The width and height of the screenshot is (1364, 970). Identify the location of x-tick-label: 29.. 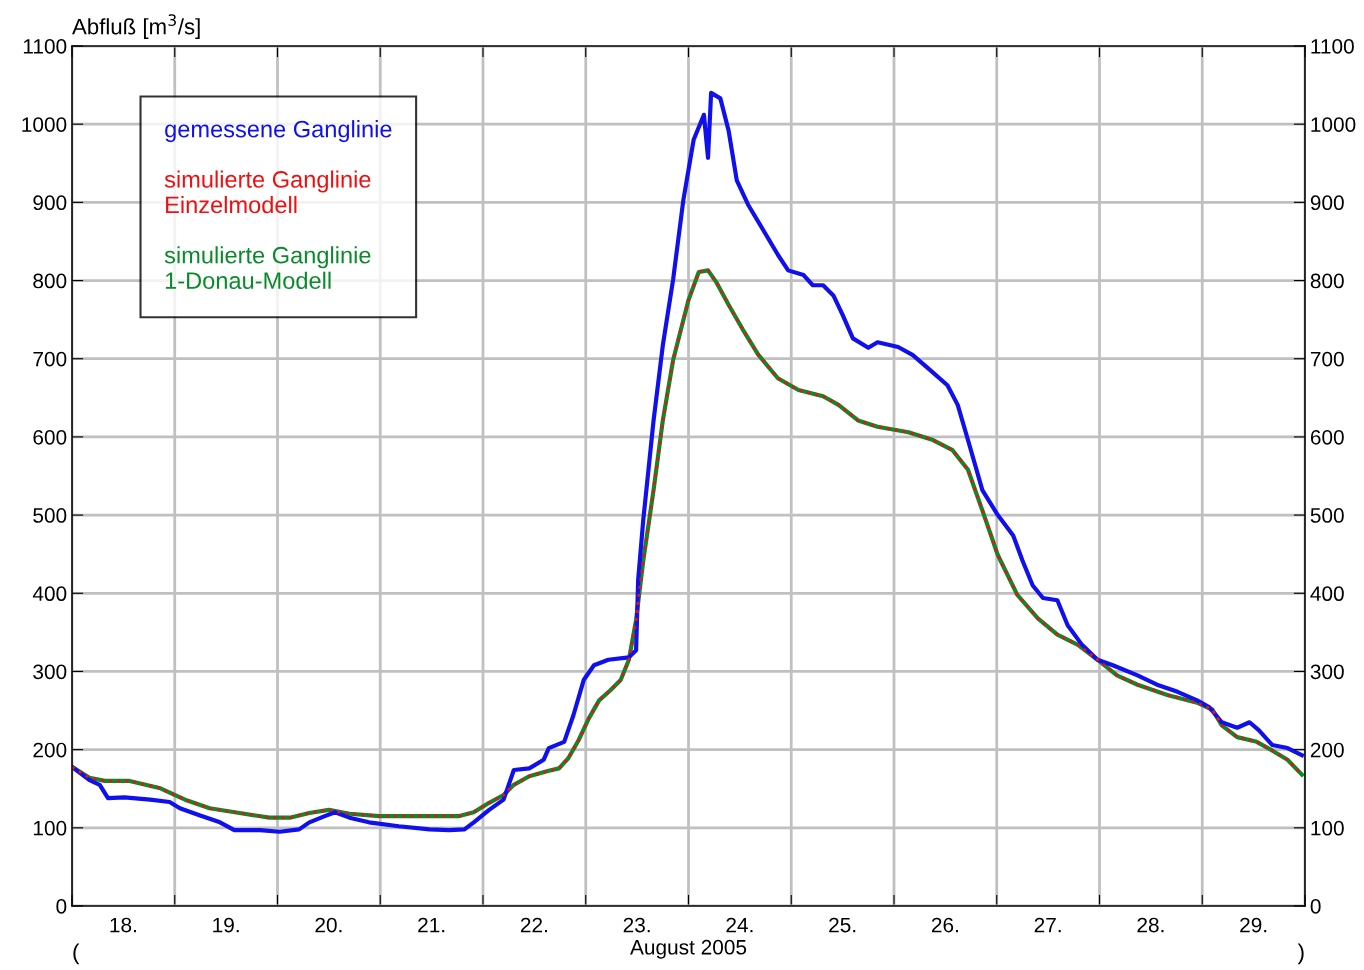
(1253, 925).